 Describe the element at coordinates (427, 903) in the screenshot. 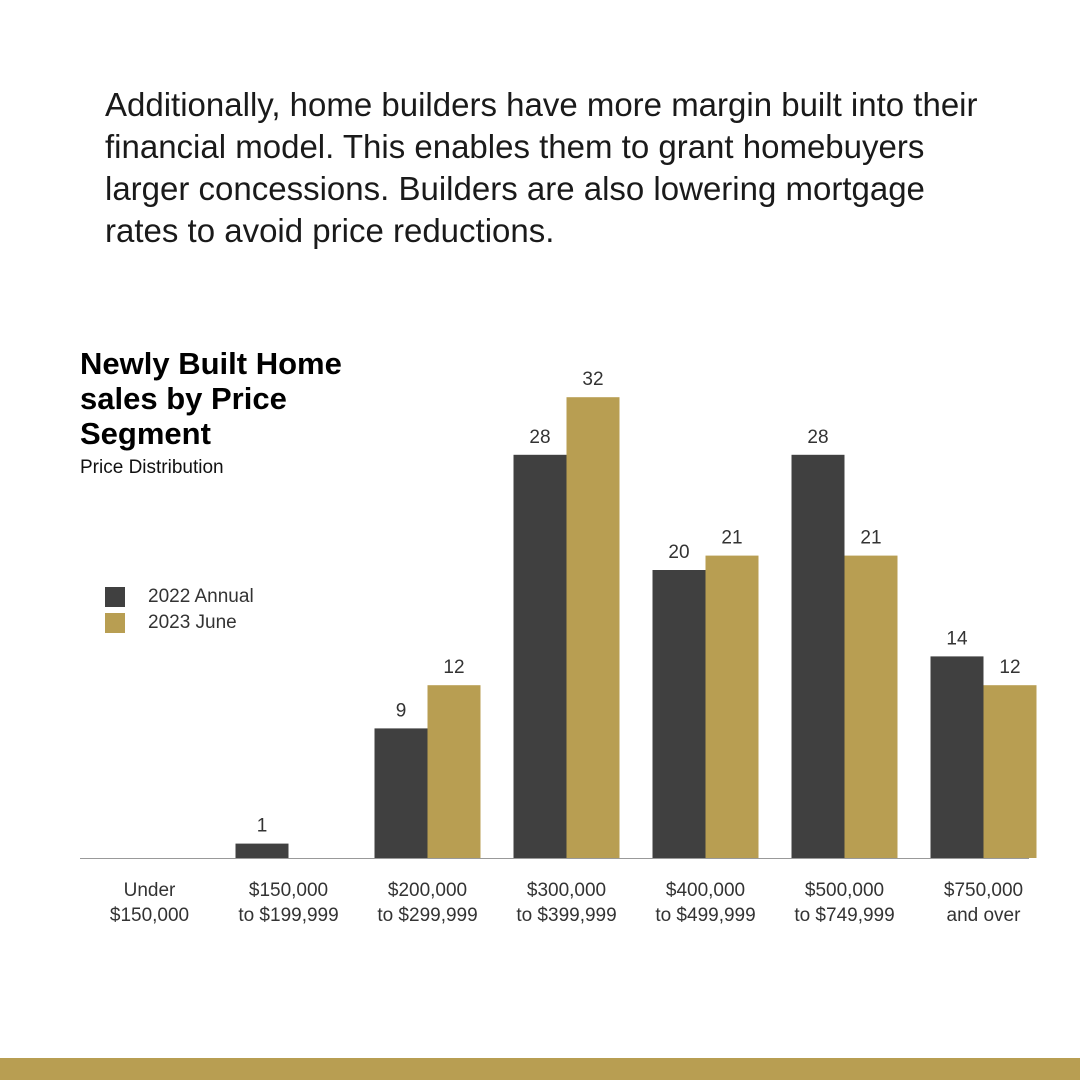

I see `category-label-2: $200,000 to $299,999` at that location.